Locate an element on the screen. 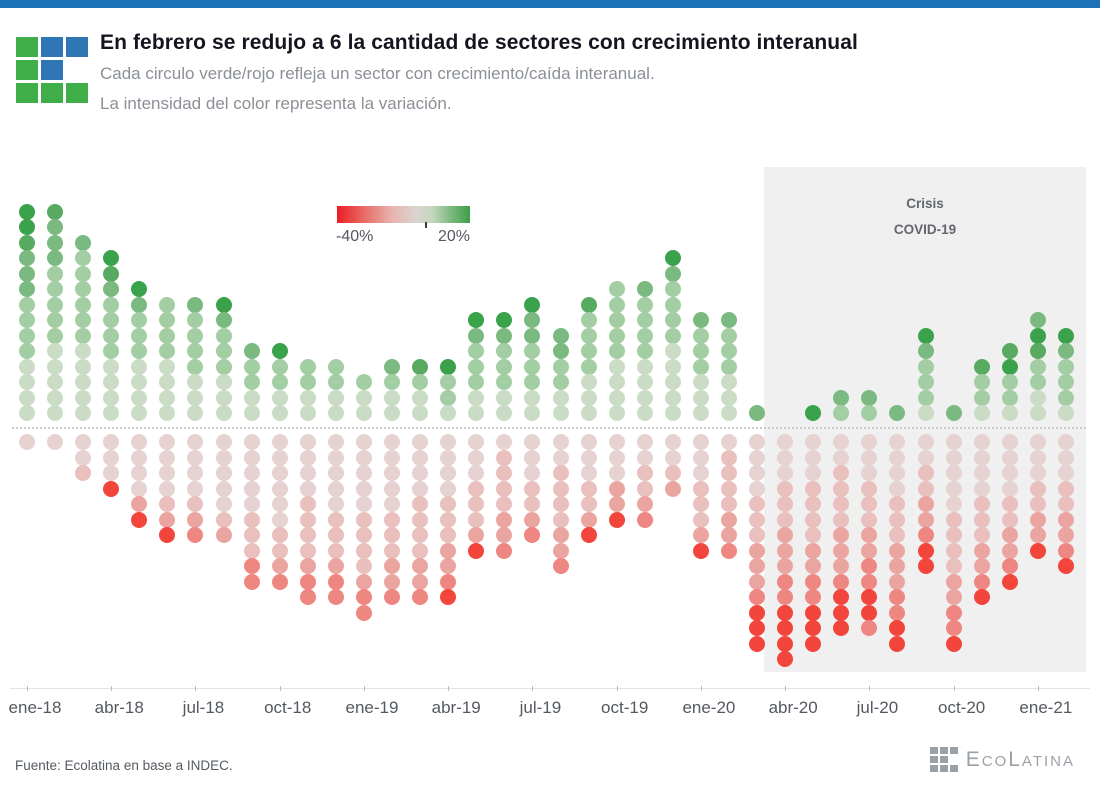  source-note: Fuente: Ecolatina en base a INDEC. is located at coordinates (124, 765).